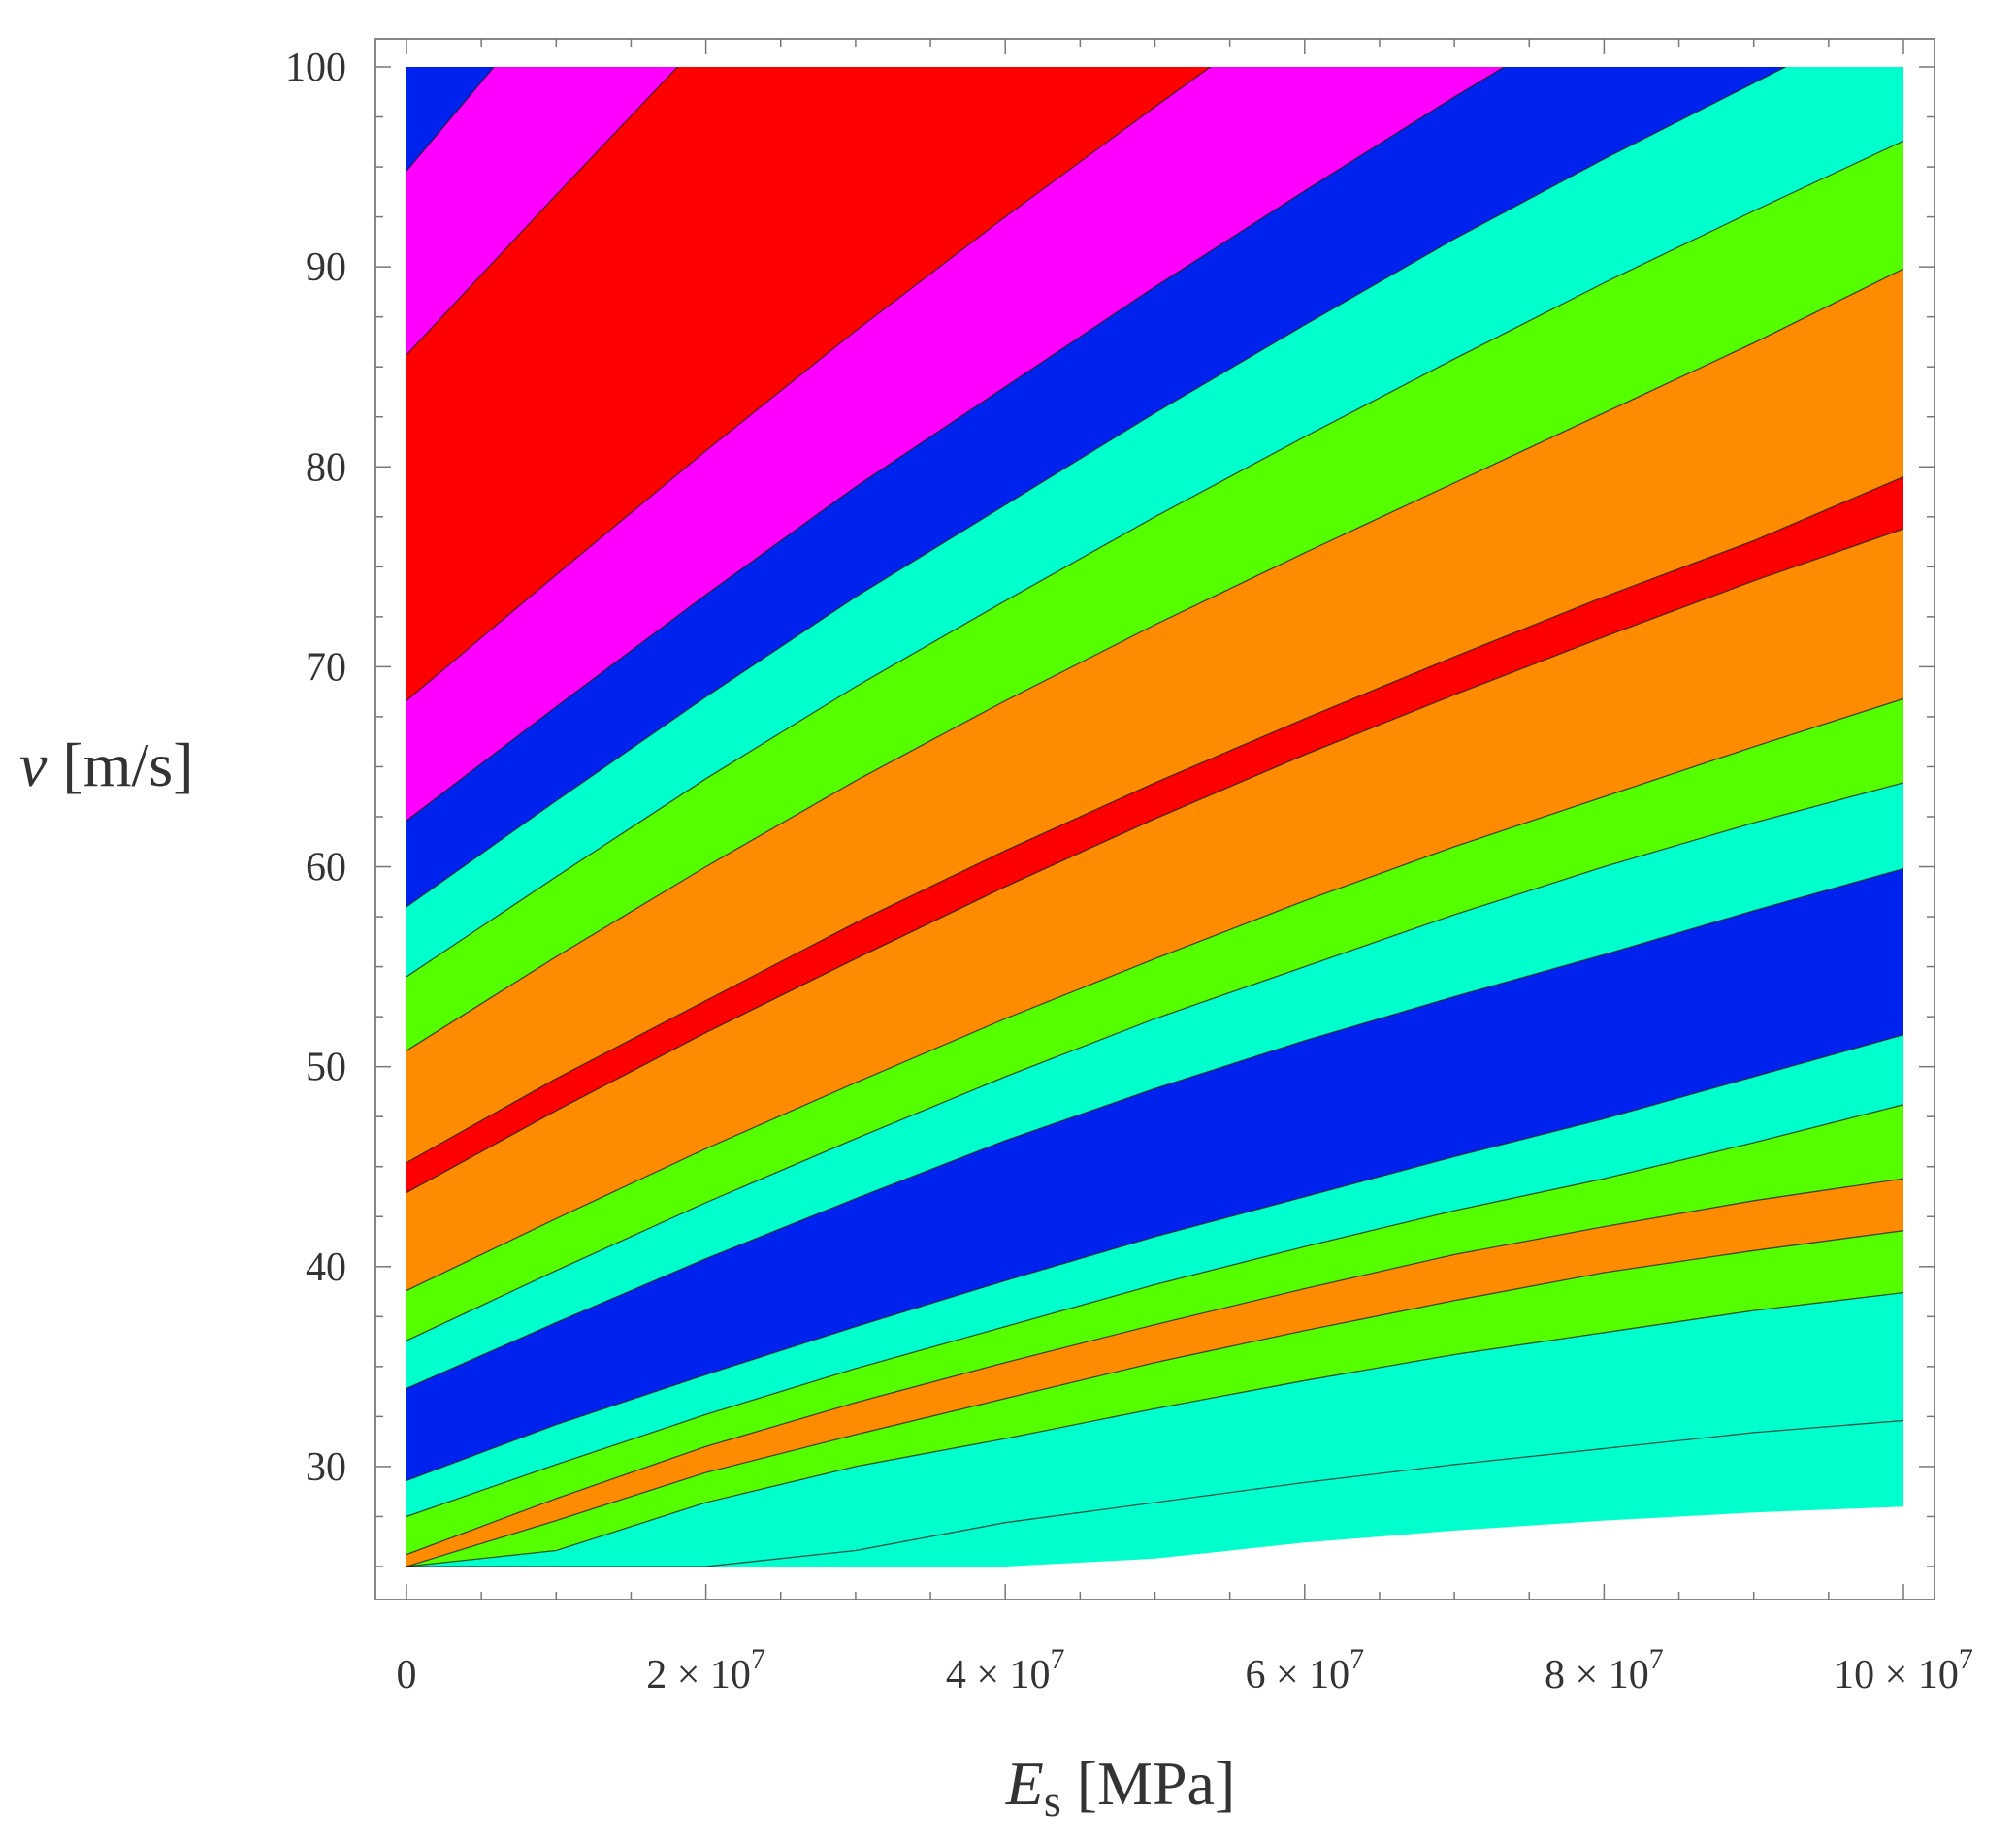 The height and width of the screenshot is (1842, 2016). I want to click on x-tick-label: 8 × 10⁷, so click(1604, 1670).